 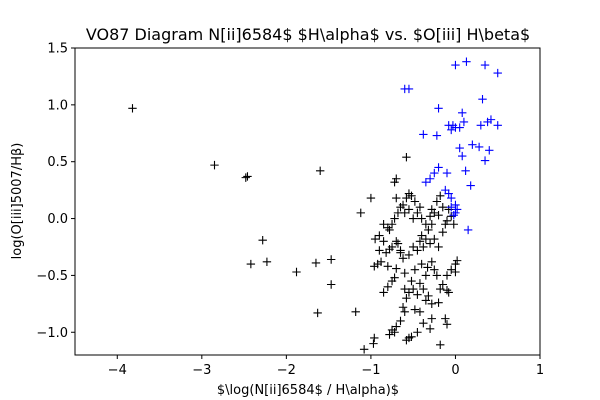 I want to click on x-axis-ticks: −4 −3 −2 −1 0 1, so click(x=326, y=366).